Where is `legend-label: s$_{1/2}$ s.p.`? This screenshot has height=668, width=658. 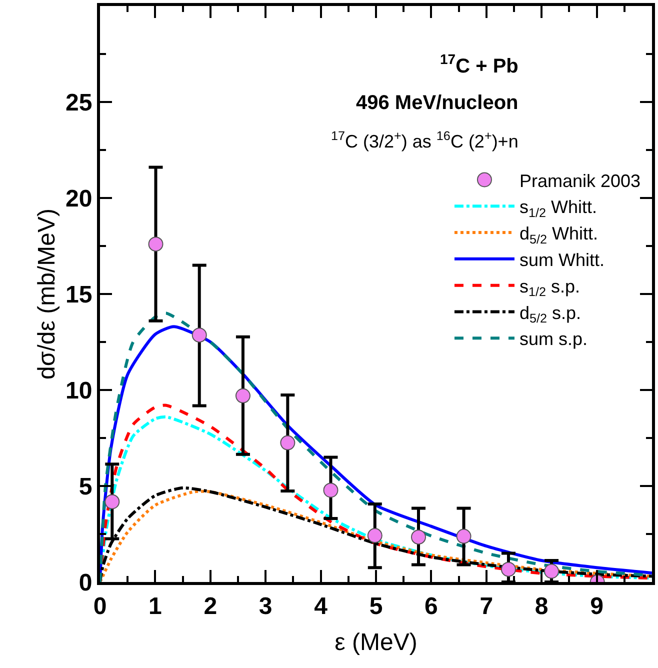 legend-label: s$_{1/2}$ s.p. is located at coordinates (549, 288).